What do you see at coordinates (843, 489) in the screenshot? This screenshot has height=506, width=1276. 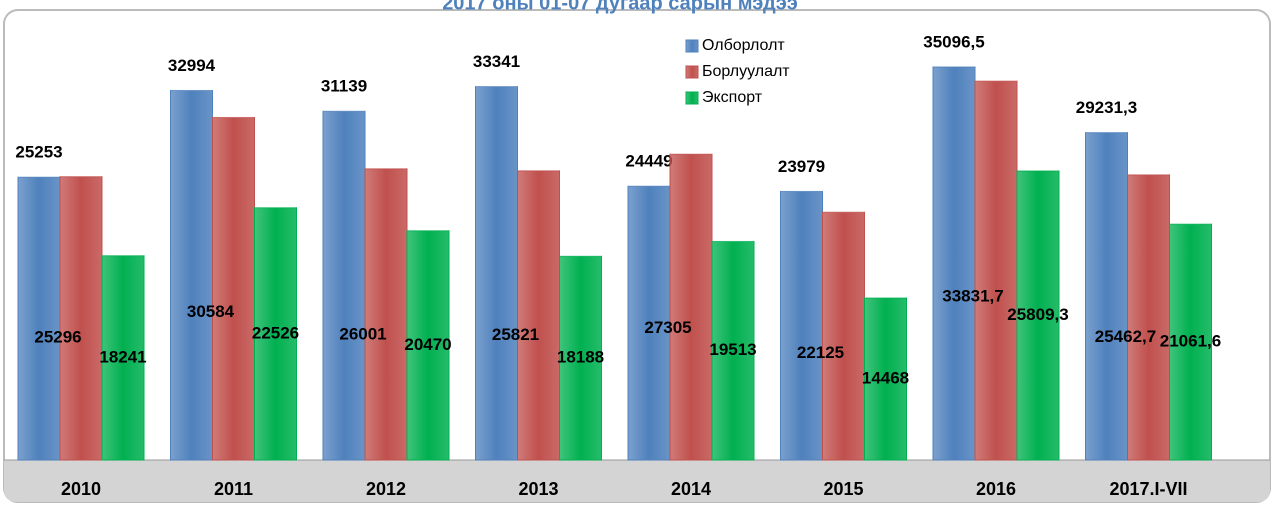 I see `x-tick-label: 2015` at bounding box center [843, 489].